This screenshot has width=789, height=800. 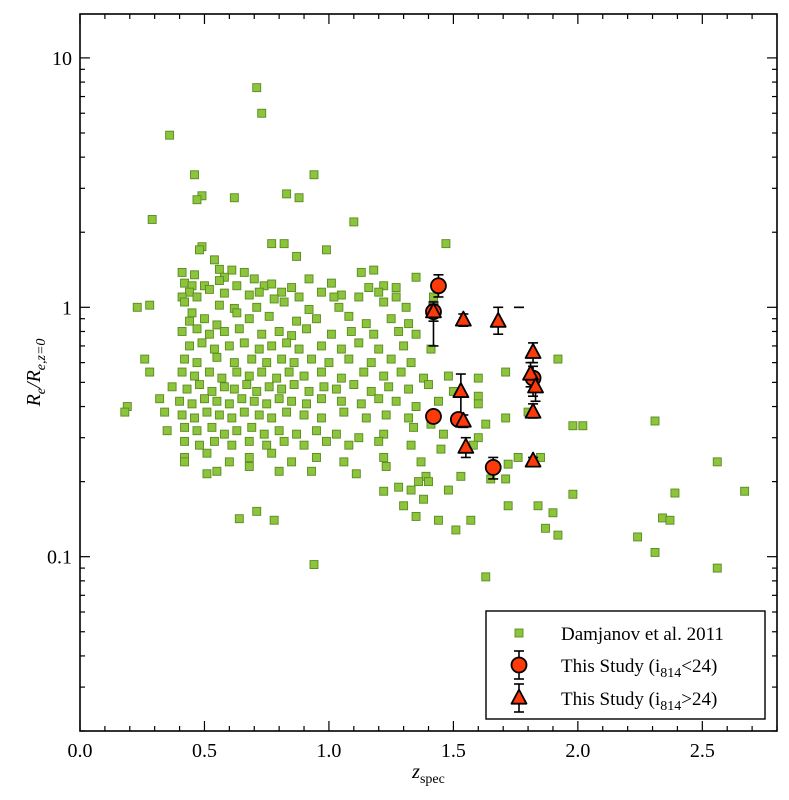 What do you see at coordinates (59, 558) in the screenshot?
I see `y-tick-label: 0.1` at bounding box center [59, 558].